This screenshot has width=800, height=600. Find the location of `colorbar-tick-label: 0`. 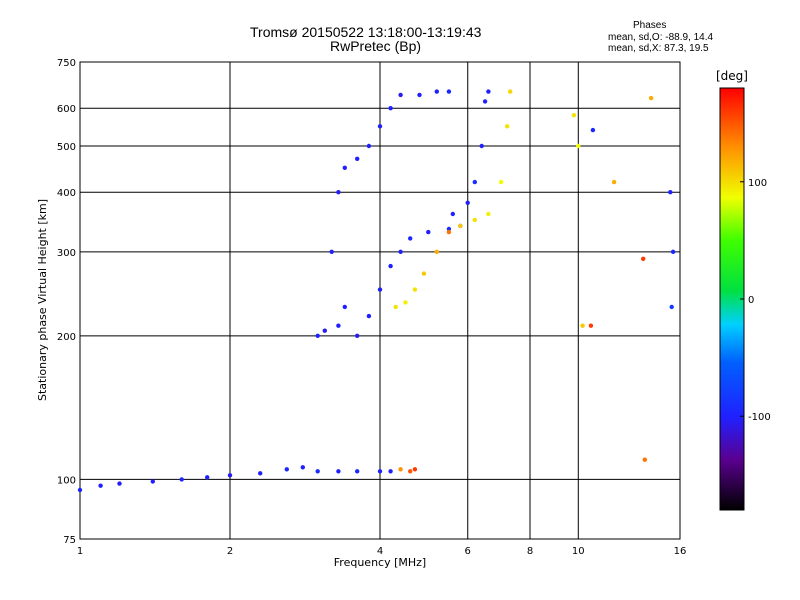

colorbar-tick-label: 0 is located at coordinates (751, 300).